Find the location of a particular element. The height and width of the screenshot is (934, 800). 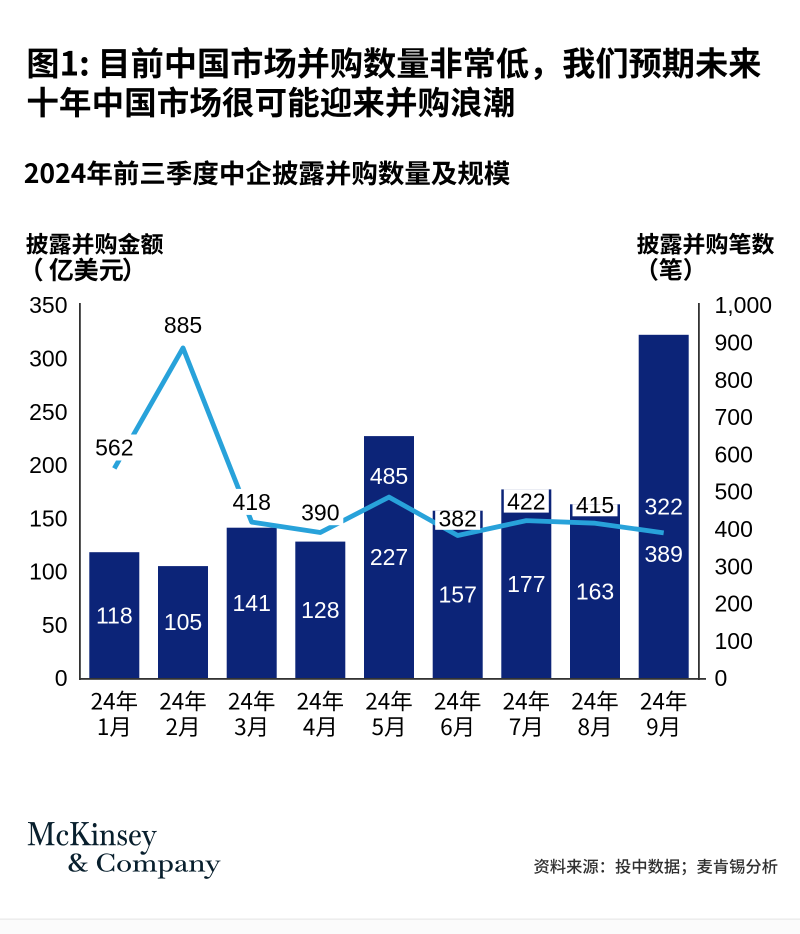

svg-text: 885 is located at coordinates (183, 325).